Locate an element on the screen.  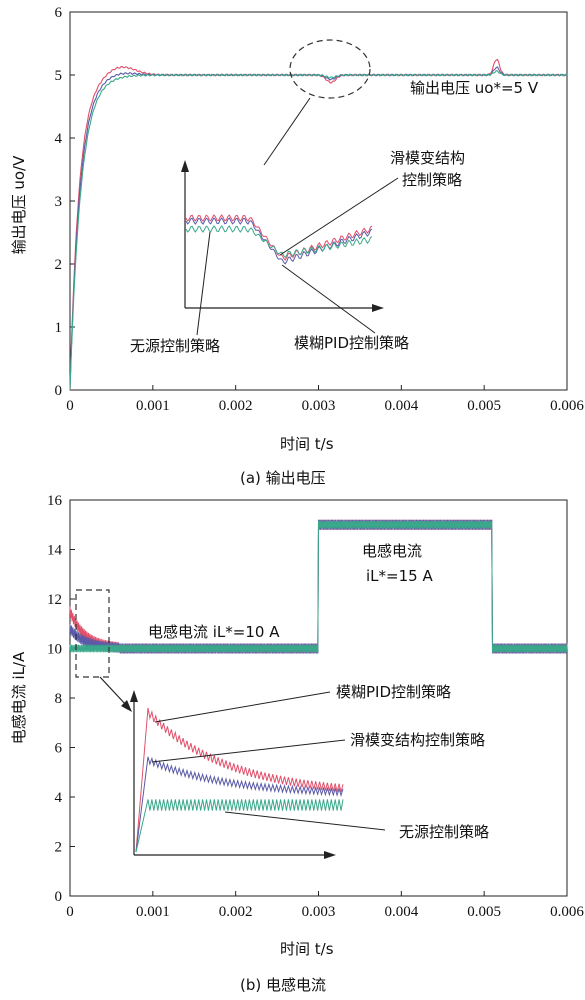
chart-a-annot-smc-2: 控制策略 is located at coordinates (432, 180).